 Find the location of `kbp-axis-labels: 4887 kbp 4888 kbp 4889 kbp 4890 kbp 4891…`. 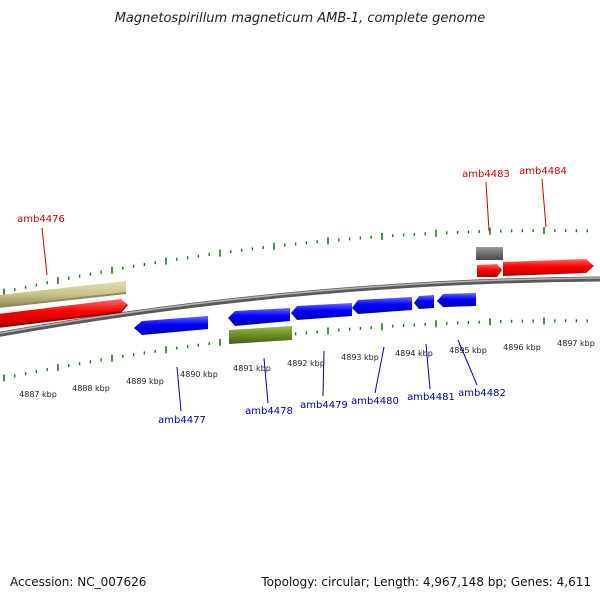

kbp-axis-labels: 4887 kbp 4888 kbp 4889 kbp 4890 kbp 4891… is located at coordinates (307, 369).